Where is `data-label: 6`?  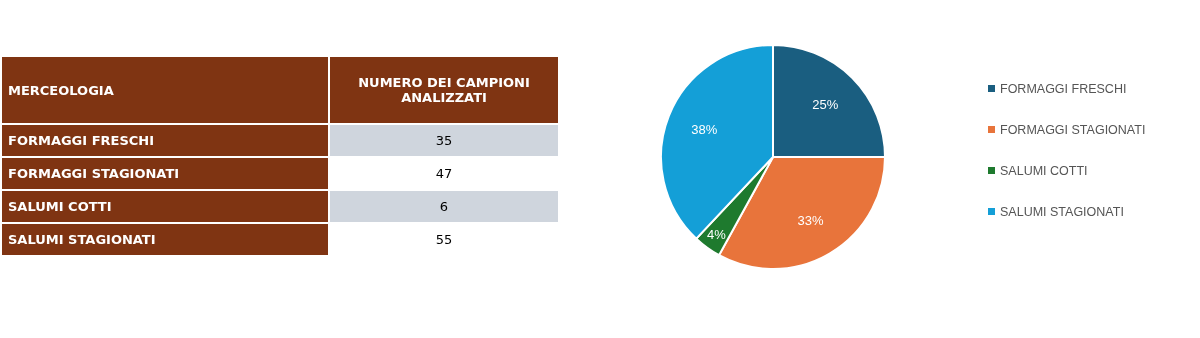 data-label: 6 is located at coordinates (444, 206).